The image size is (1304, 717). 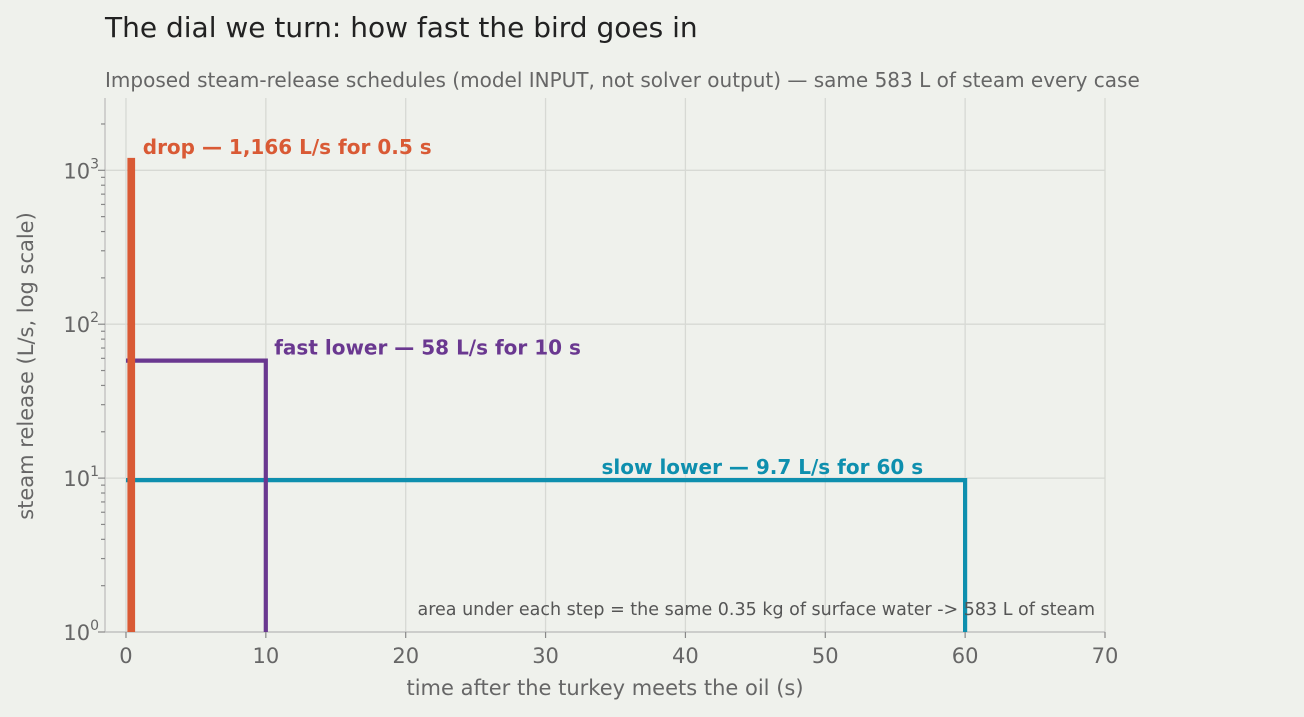 What do you see at coordinates (81, 631) in the screenshot?
I see `y-tick-label: 10⁰` at bounding box center [81, 631].